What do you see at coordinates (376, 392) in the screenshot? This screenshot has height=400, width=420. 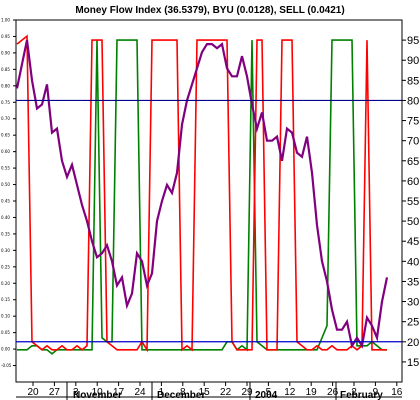 I see `x-tick-label: 9` at bounding box center [376, 392].